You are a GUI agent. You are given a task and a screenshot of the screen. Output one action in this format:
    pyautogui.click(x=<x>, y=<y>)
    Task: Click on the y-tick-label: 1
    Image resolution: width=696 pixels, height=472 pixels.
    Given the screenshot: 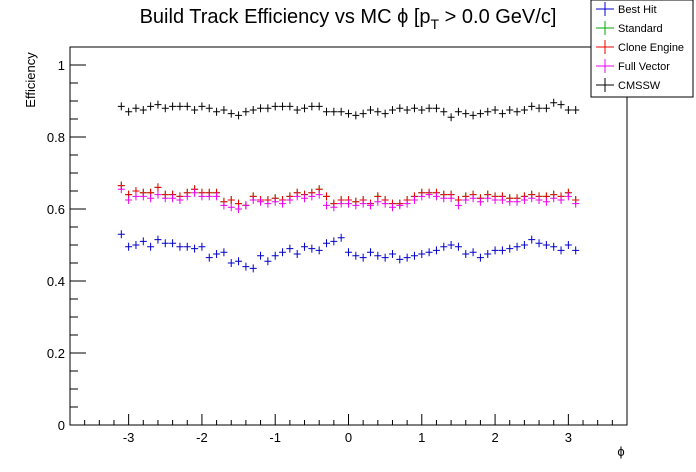 What is the action you would take?
    pyautogui.click(x=61, y=65)
    